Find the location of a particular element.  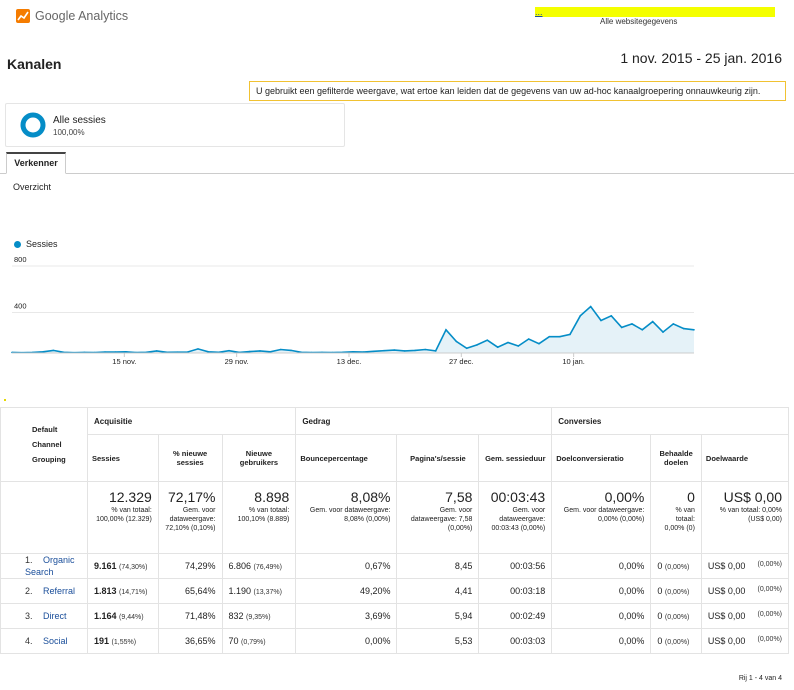

value-pct: (0,00%) is located at coordinates (769, 564).